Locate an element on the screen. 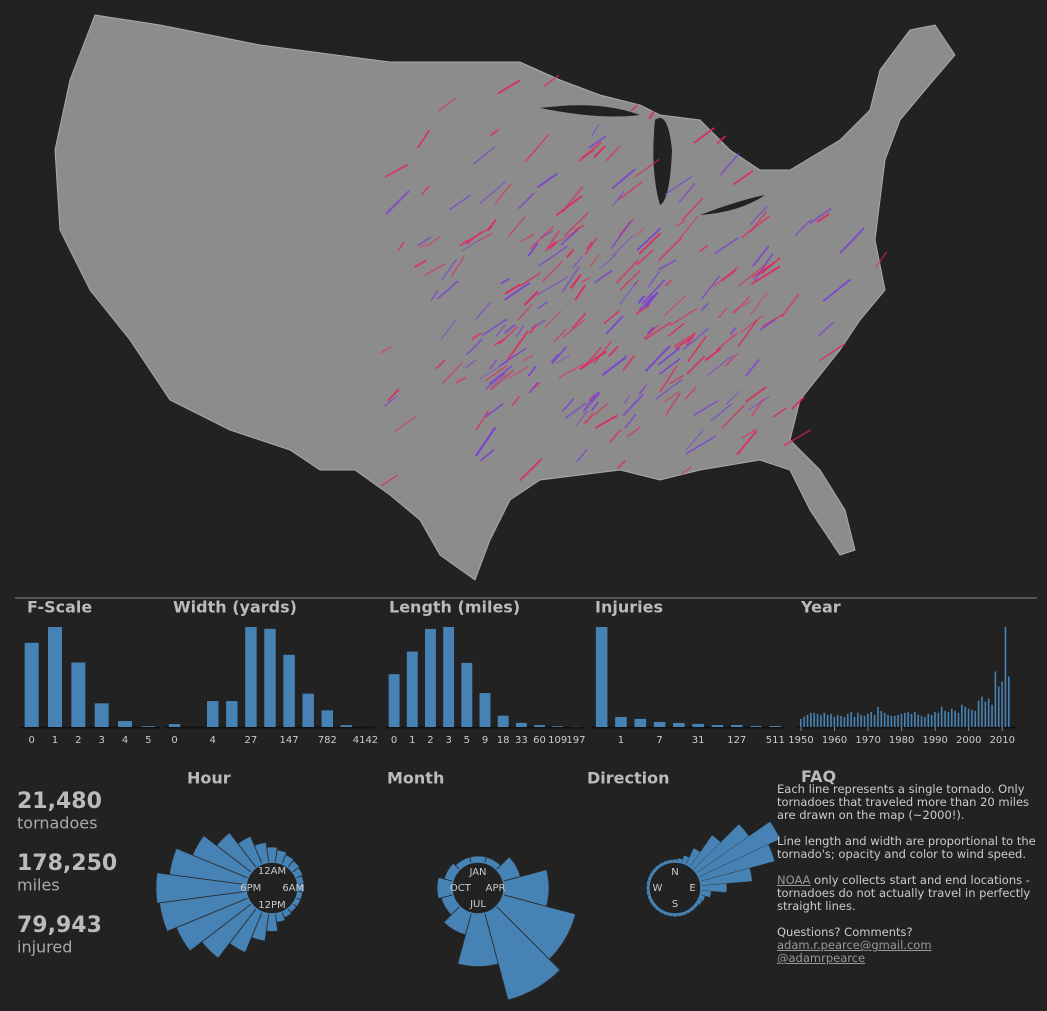  x-tick-label: 1960 is located at coordinates (834, 740).